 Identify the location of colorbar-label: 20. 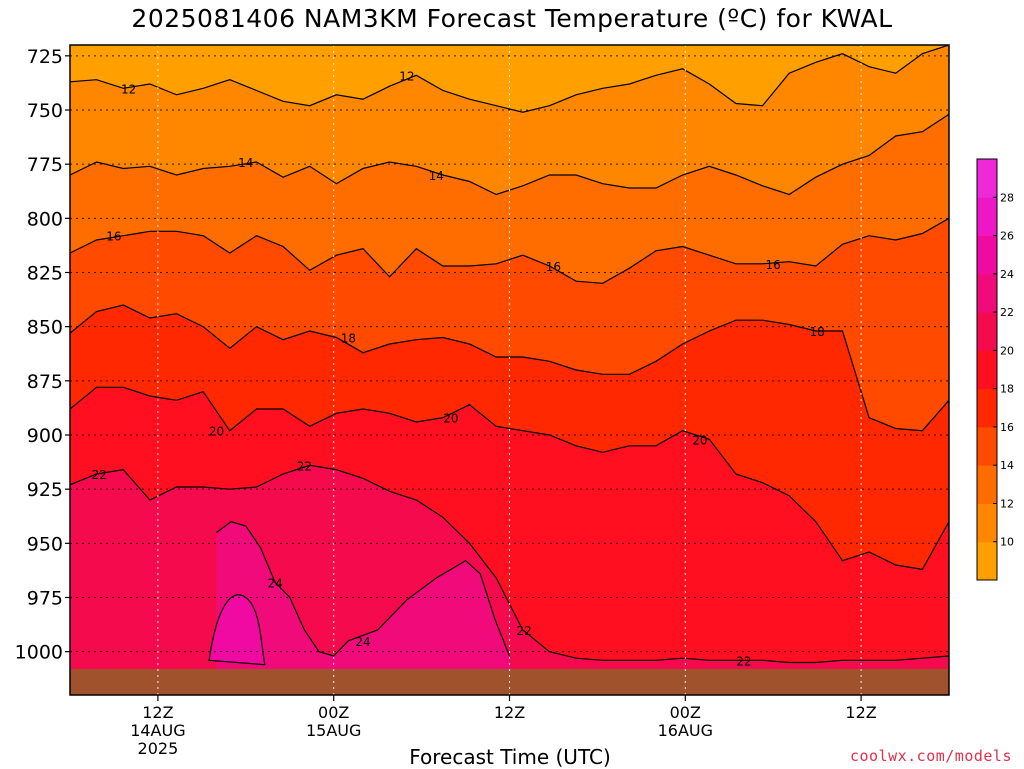
(1007, 350).